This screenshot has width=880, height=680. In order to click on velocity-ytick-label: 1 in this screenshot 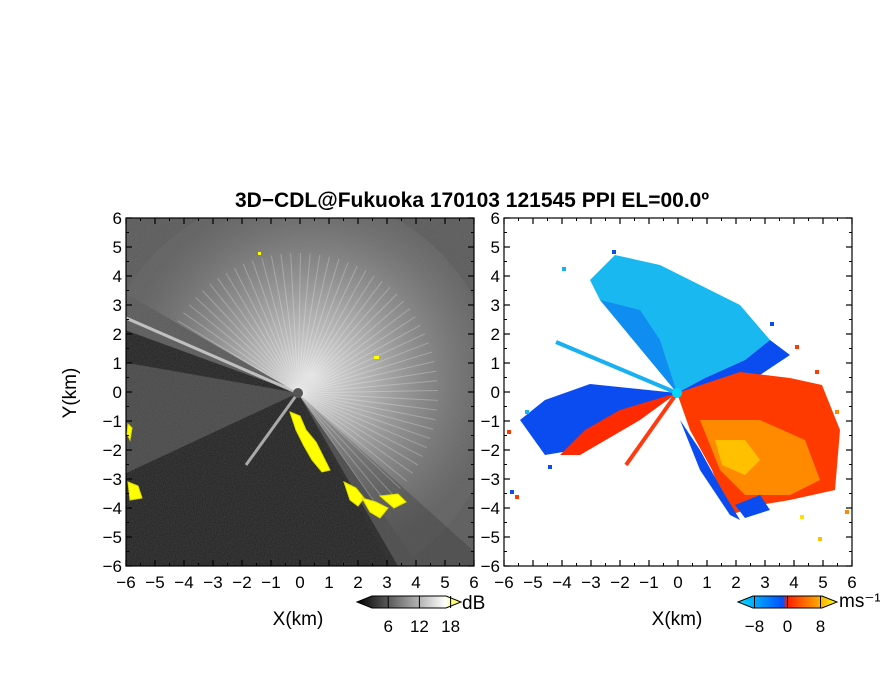, I will do `click(495, 363)`.